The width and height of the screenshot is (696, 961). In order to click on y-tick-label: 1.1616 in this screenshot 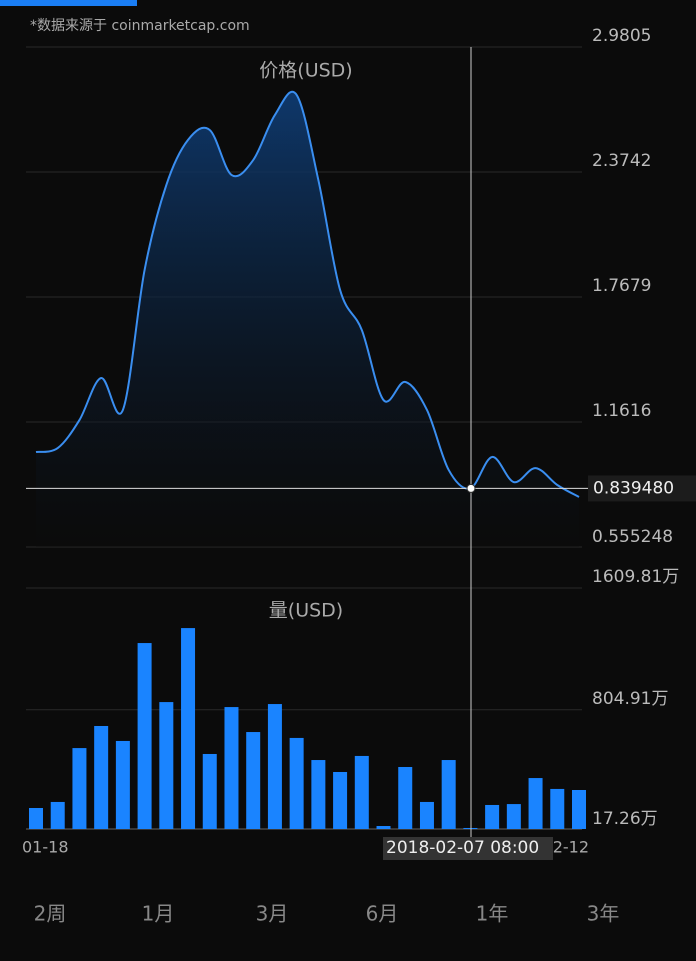, I will do `click(621, 411)`.